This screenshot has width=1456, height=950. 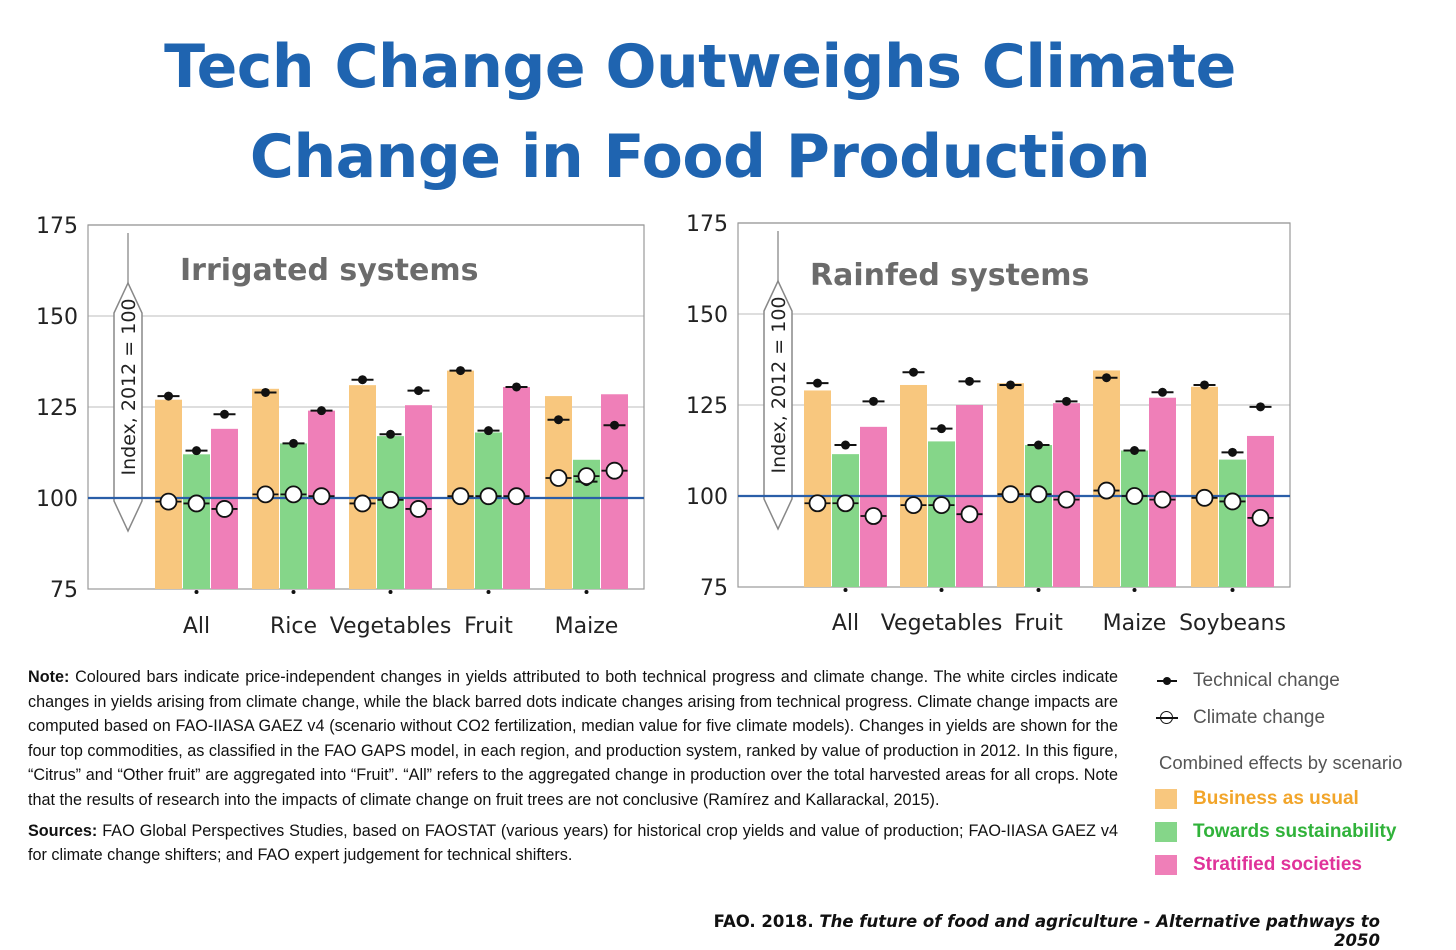 What do you see at coordinates (329, 270) in the screenshot?
I see `panel-title: Irrigated systems` at bounding box center [329, 270].